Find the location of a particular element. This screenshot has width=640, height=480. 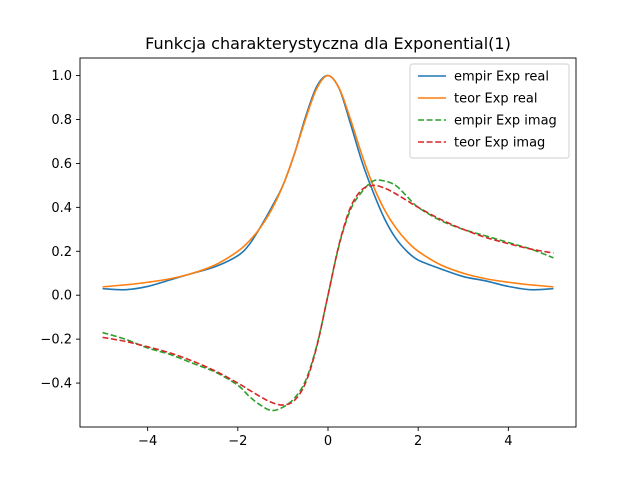

legend-label-4: teor Exp imag is located at coordinates (499, 143).